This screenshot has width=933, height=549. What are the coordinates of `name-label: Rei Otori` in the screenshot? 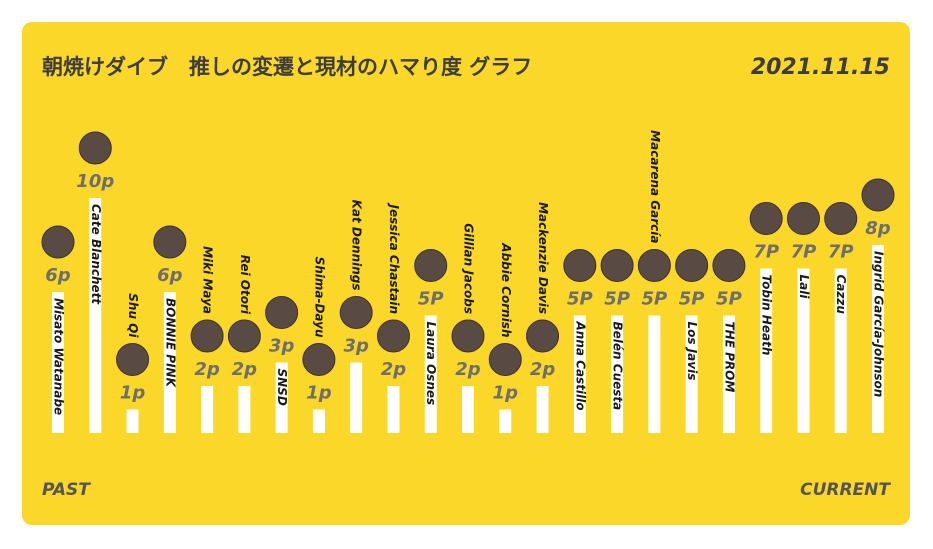 It's located at (245, 285).